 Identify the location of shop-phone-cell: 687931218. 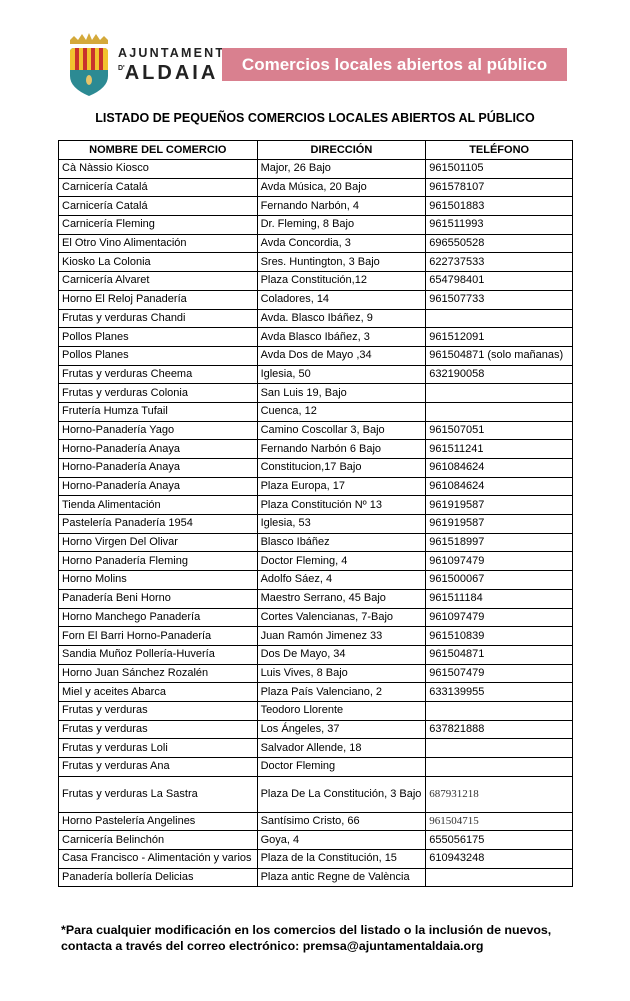
(499, 794).